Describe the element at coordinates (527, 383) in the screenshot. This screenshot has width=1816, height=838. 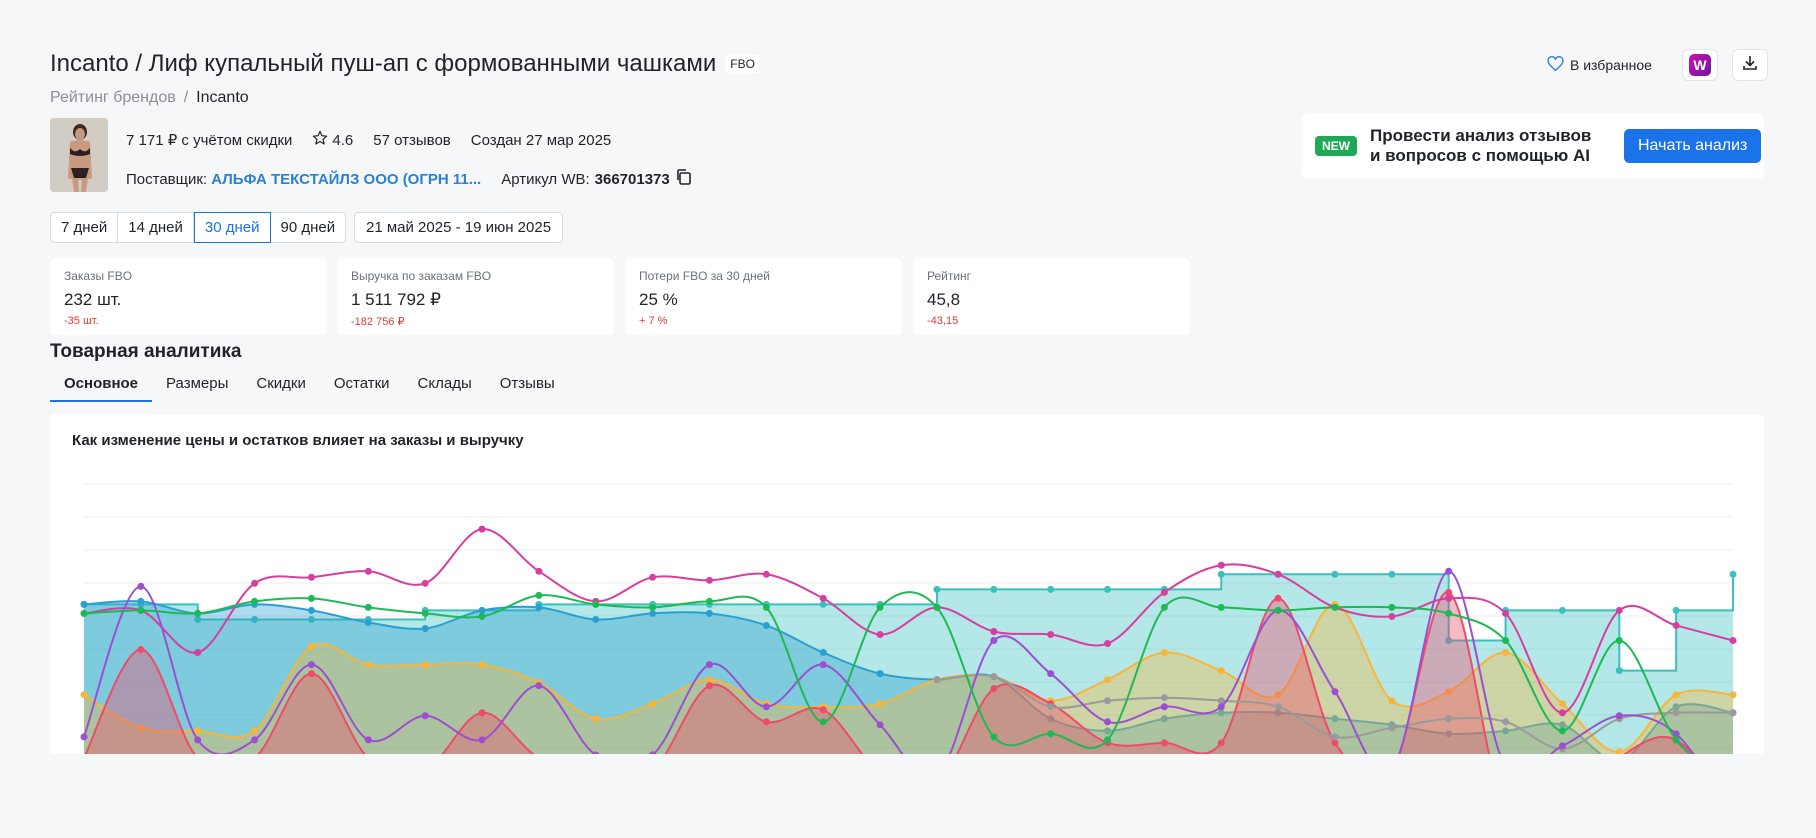
I see `tab-reviews: Отзывы` at that location.